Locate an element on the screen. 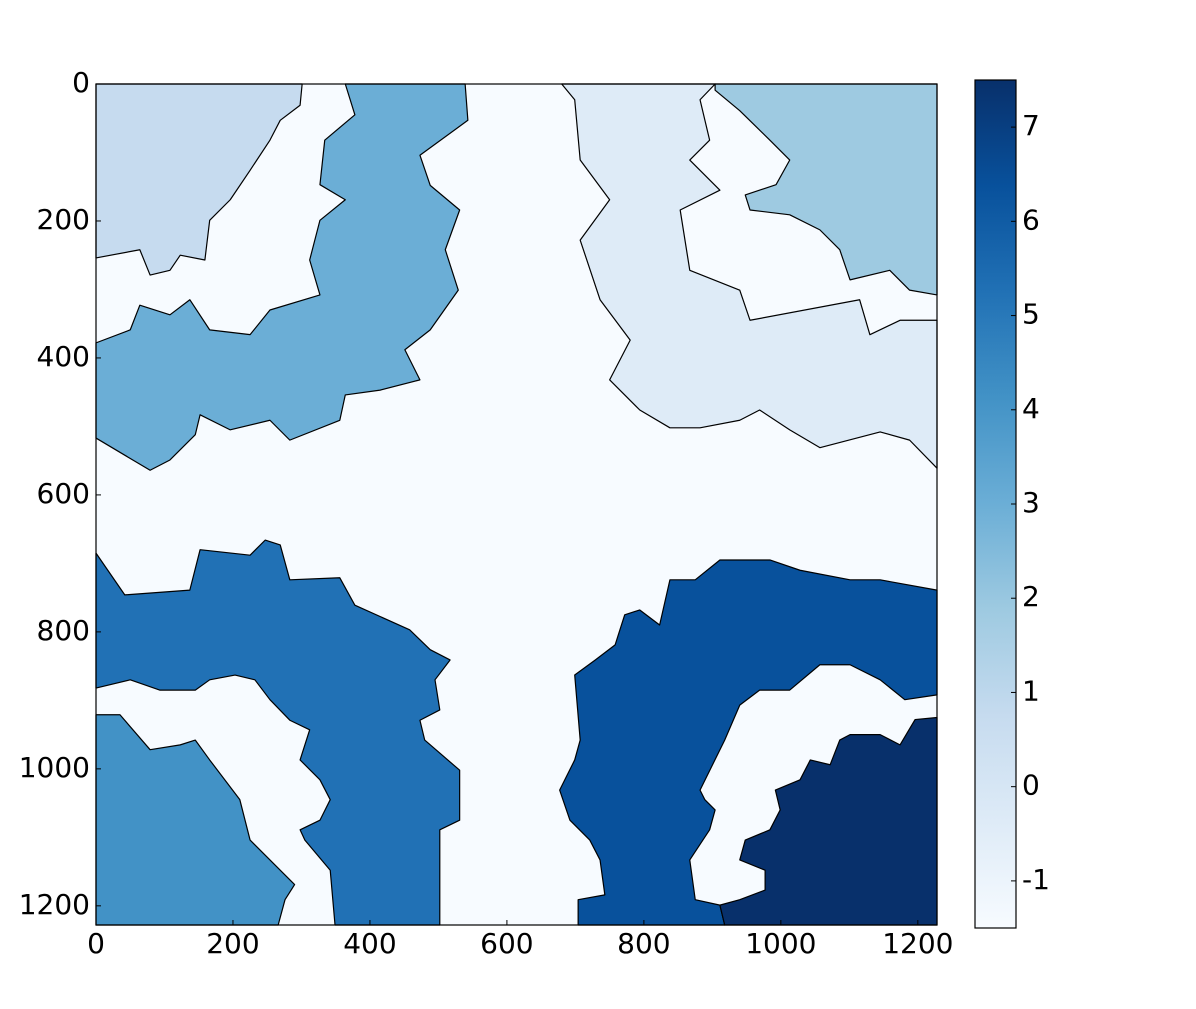 The image size is (1196, 1009). x-tick-label: 600 is located at coordinates (506, 943).